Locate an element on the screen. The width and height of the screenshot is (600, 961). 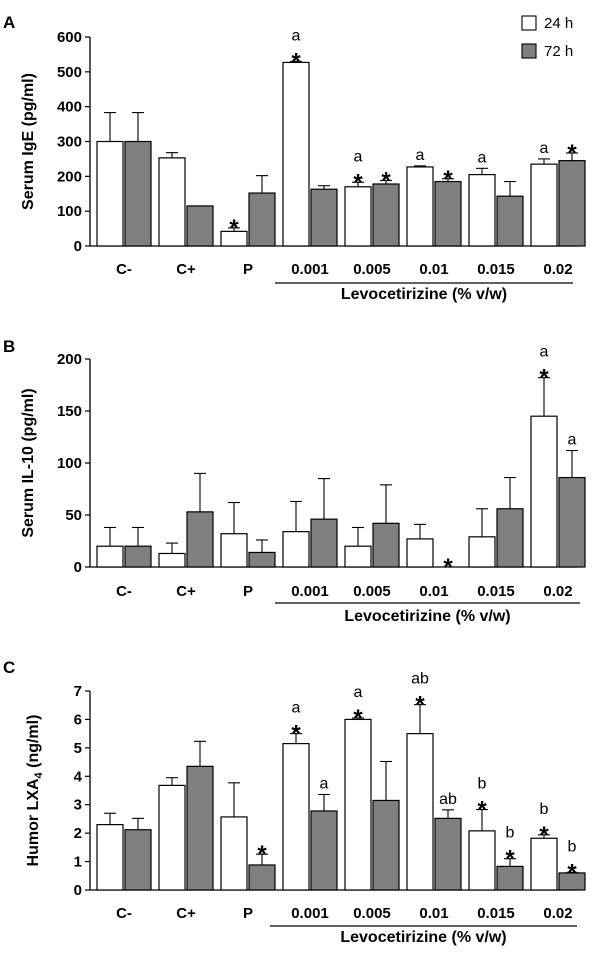
x-tick-label: 0.005 is located at coordinates (372, 269).